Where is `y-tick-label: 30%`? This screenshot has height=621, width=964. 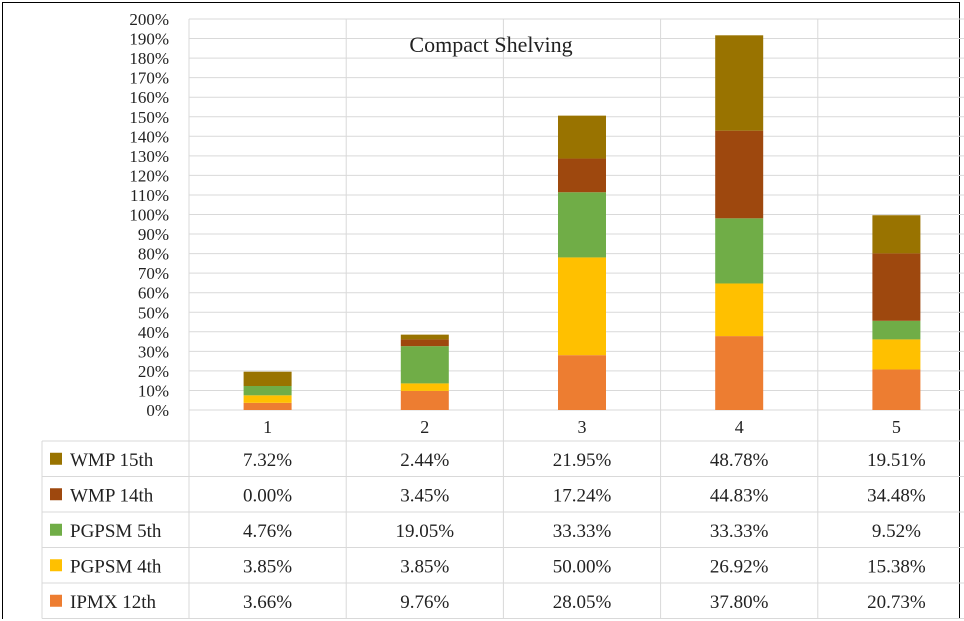
y-tick-label: 30% is located at coordinates (153, 351).